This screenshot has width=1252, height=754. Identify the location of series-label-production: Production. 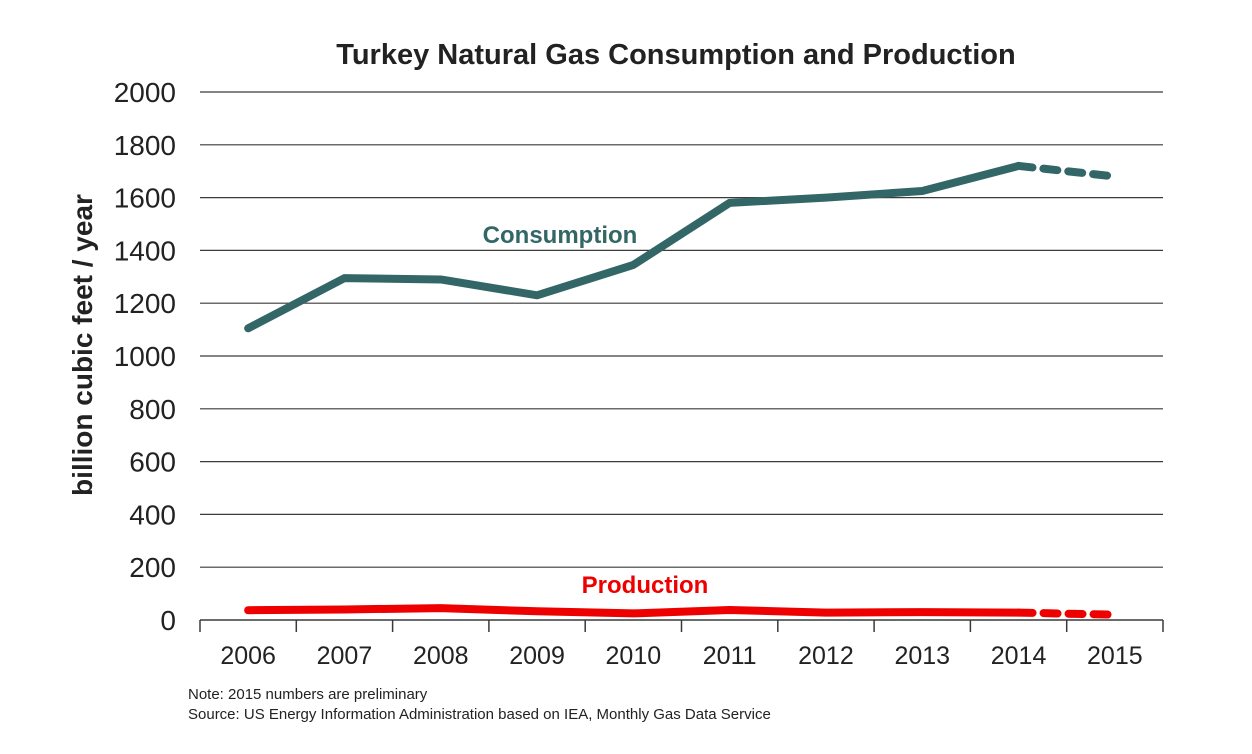
(645, 585).